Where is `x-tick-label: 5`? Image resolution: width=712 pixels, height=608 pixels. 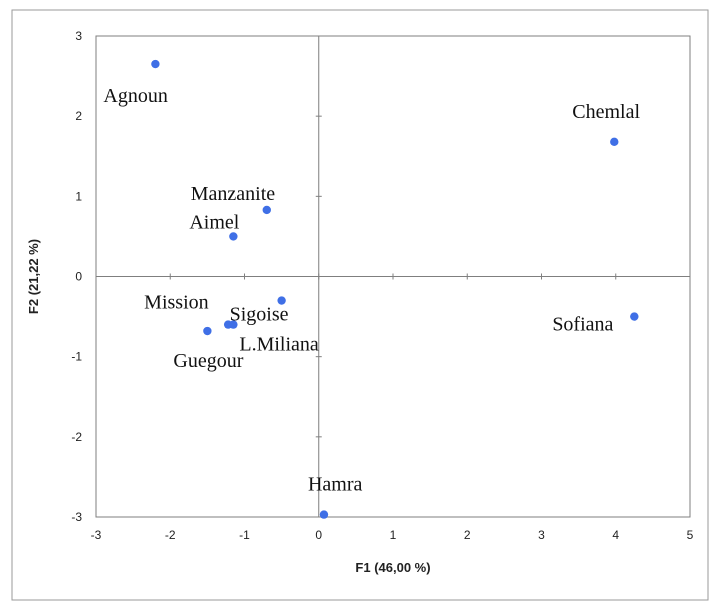 x-tick-label: 5 is located at coordinates (690, 535).